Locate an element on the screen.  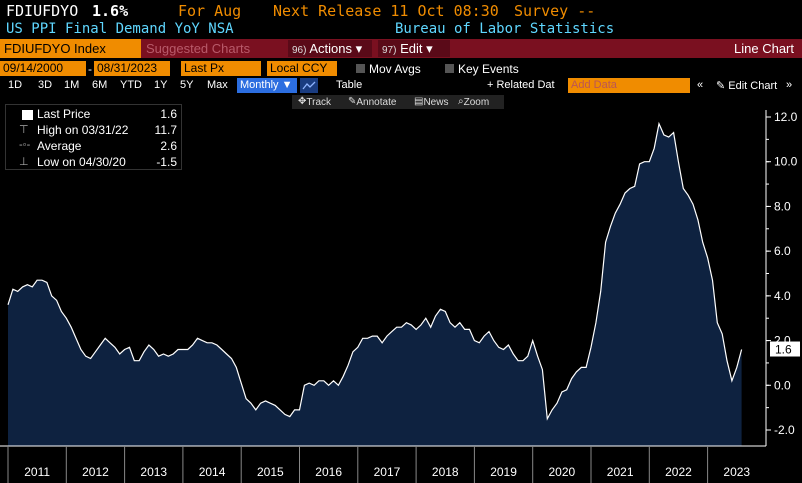
collapse-icon: « is located at coordinates (700, 85).